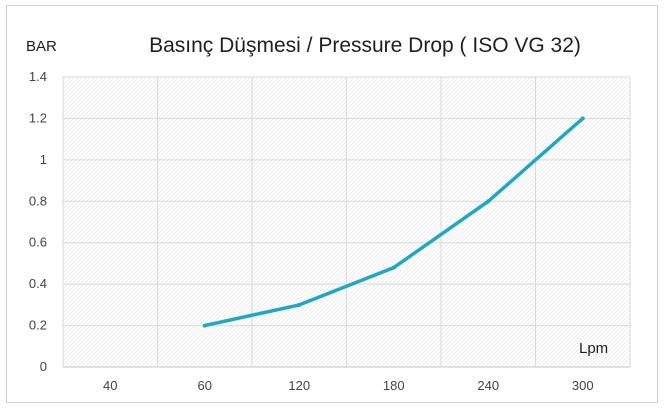 Image resolution: width=665 pixels, height=414 pixels. Describe the element at coordinates (43, 366) in the screenshot. I see `y-tick-label: 0` at that location.